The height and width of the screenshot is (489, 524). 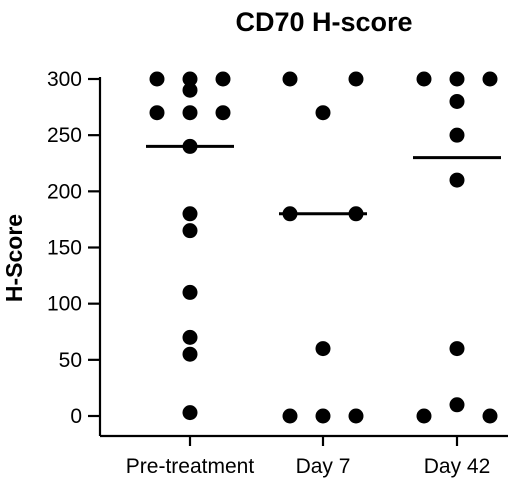 What do you see at coordinates (457, 466) in the screenshot?
I see `x-tick-label: Day 42` at bounding box center [457, 466].